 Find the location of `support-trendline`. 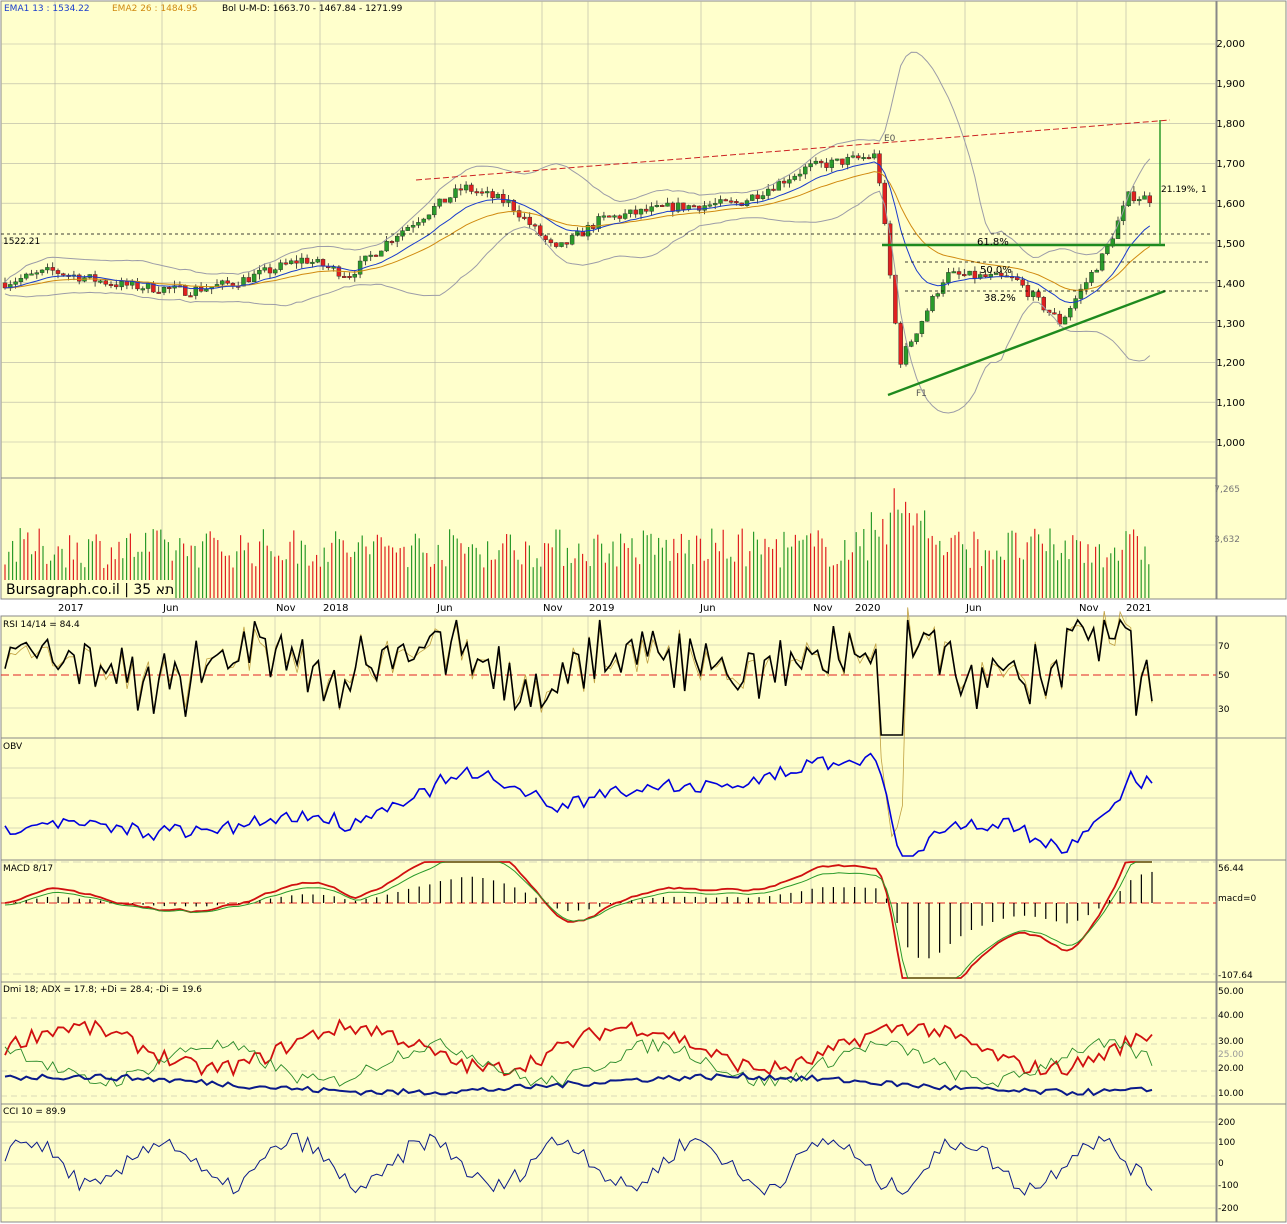

support-trendline is located at coordinates (1026, 343).